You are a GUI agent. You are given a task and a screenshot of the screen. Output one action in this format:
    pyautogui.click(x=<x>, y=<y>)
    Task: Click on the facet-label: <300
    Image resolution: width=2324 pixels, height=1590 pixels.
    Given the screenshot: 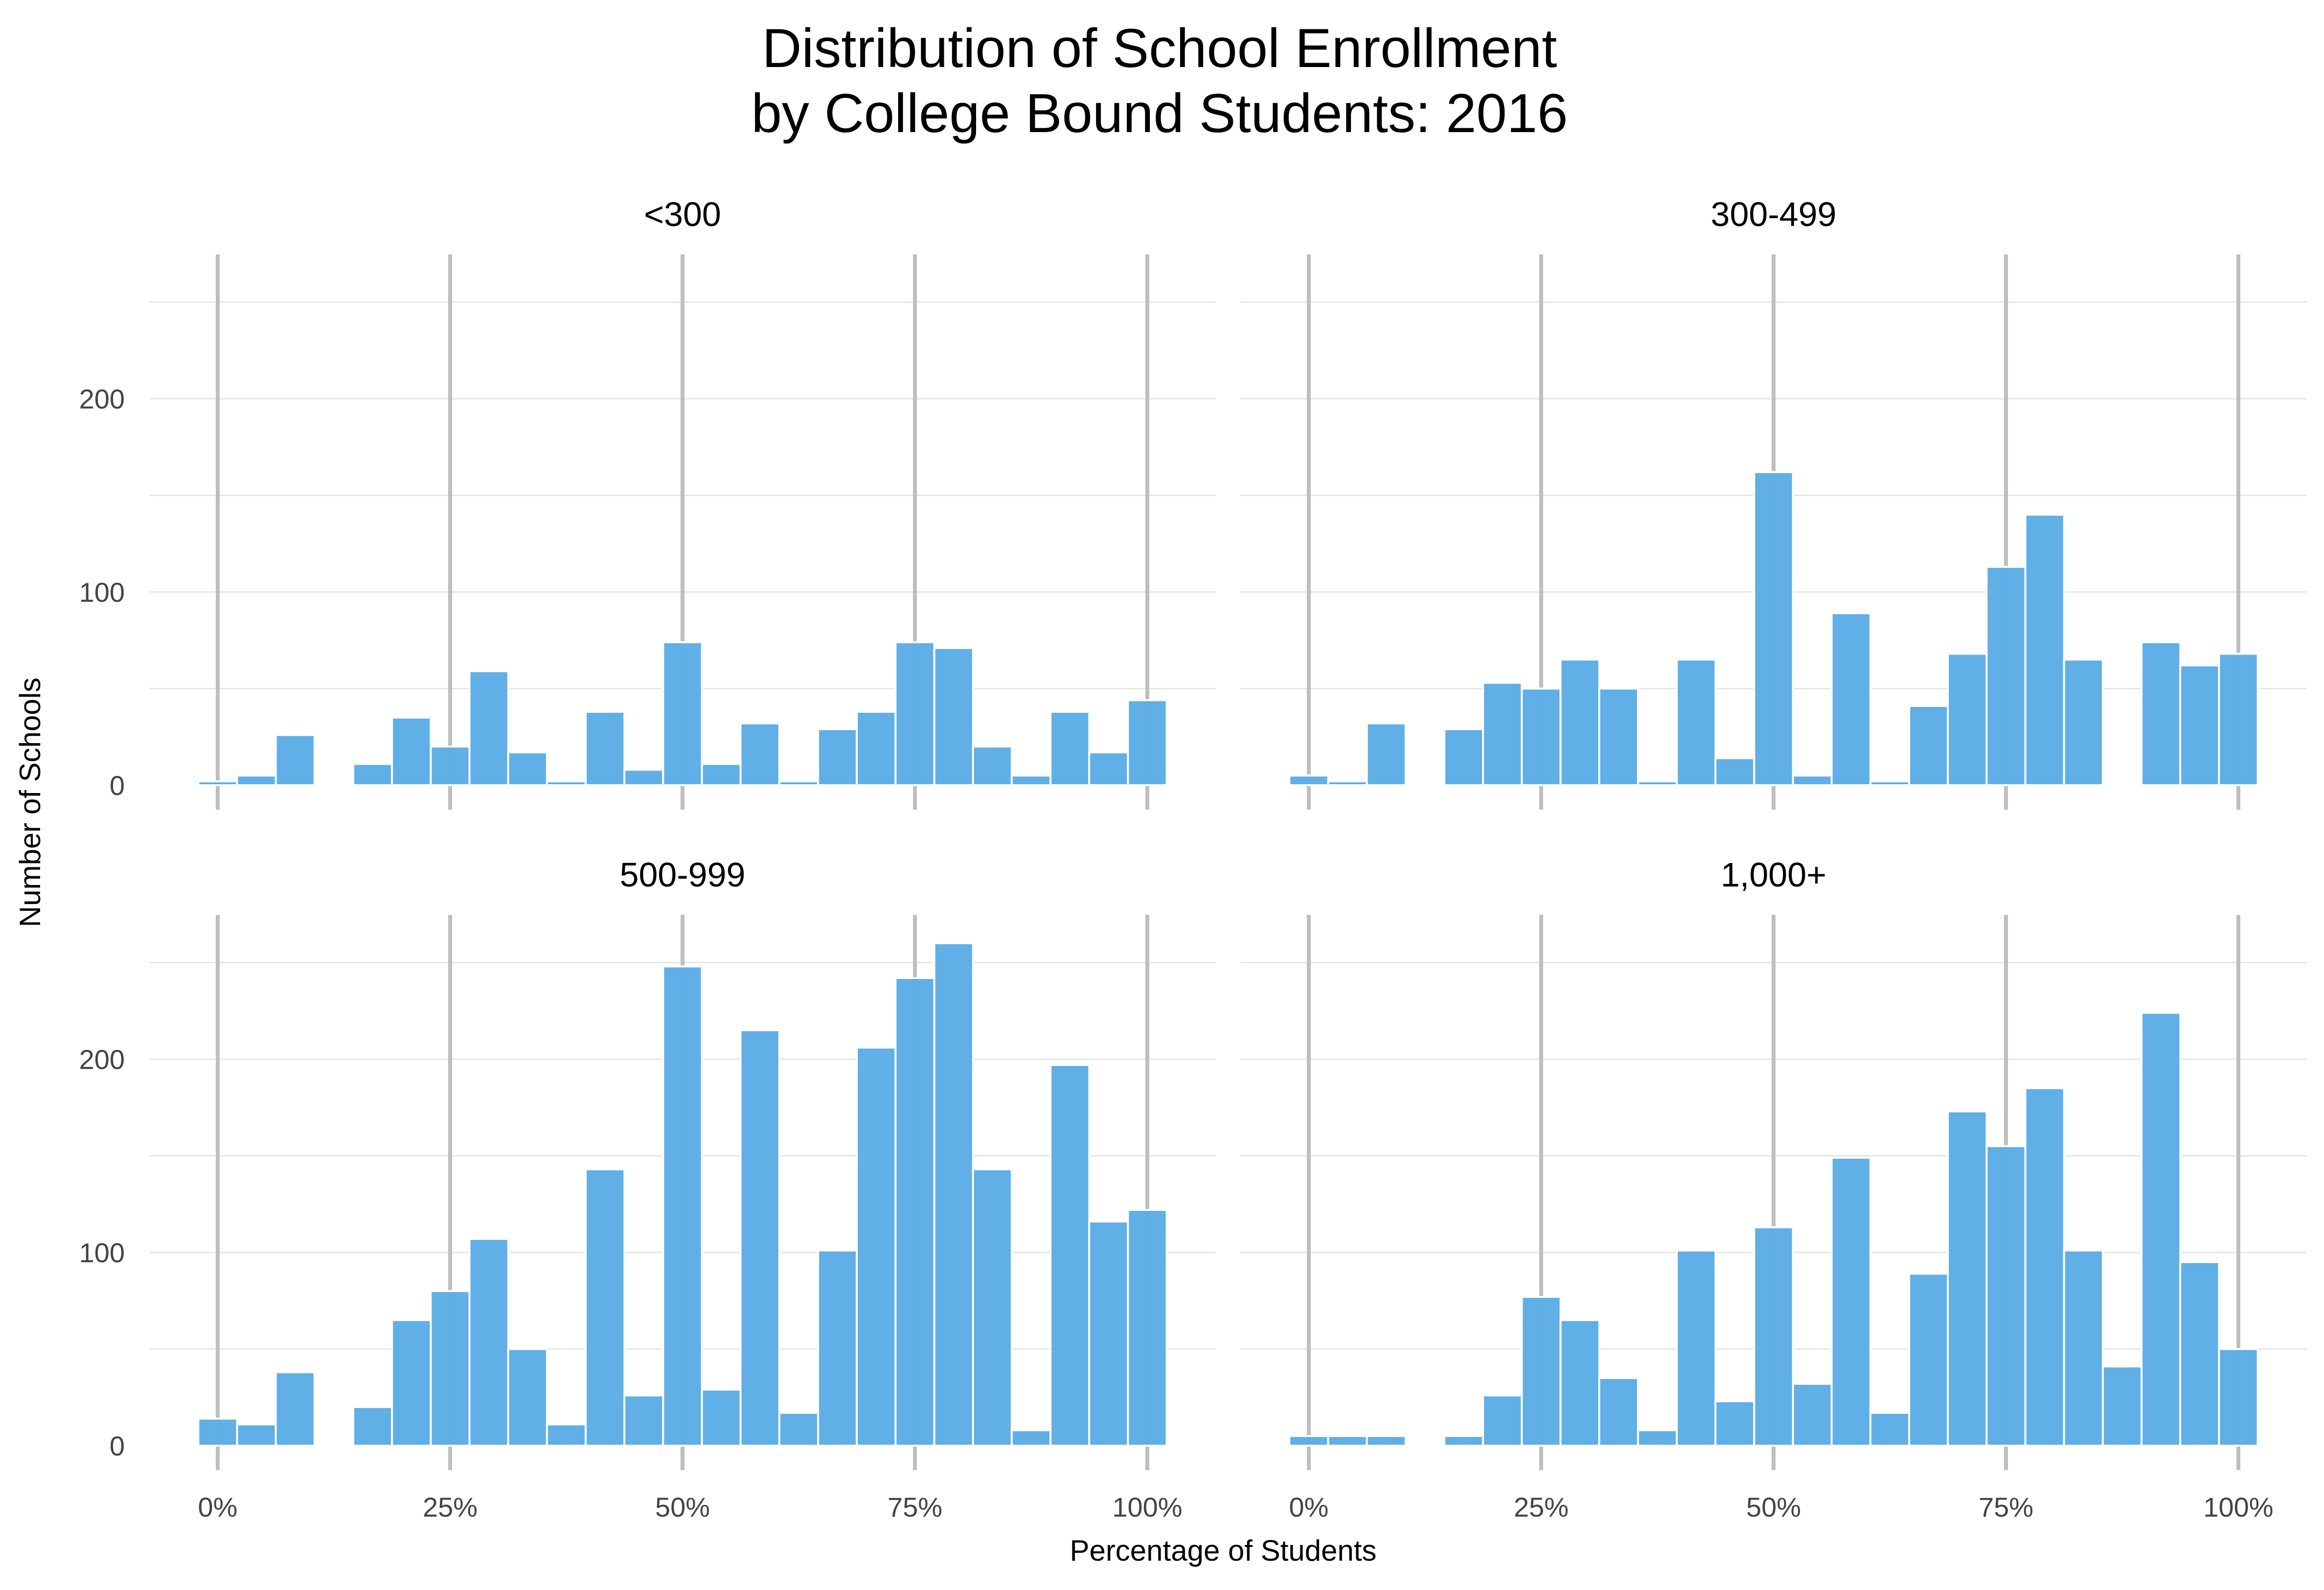 What is the action you would take?
    pyautogui.click(x=682, y=214)
    